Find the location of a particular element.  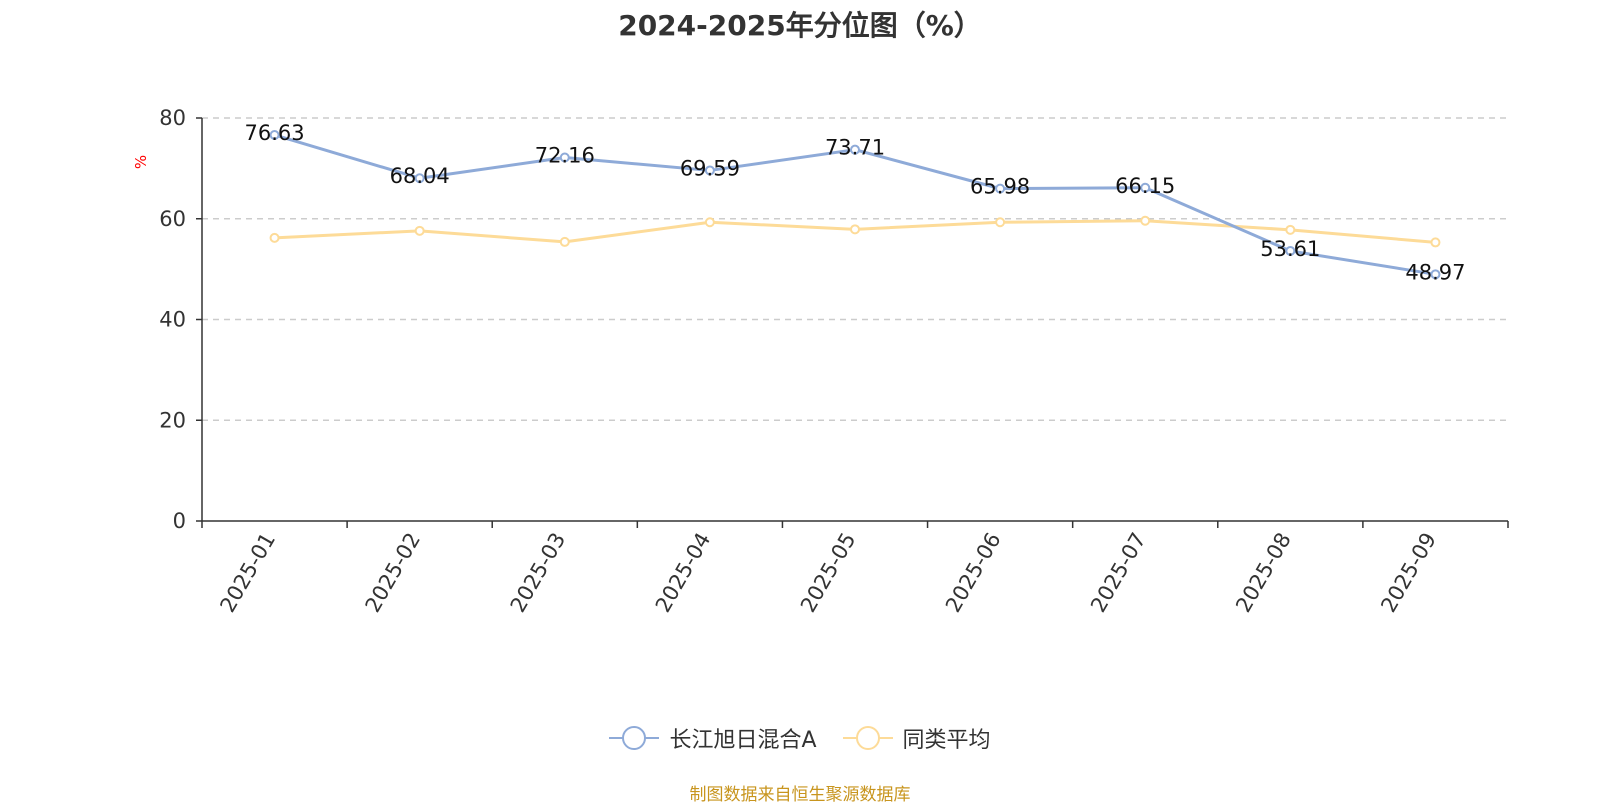

x-tick-label: 2025-05 is located at coordinates (828, 573).